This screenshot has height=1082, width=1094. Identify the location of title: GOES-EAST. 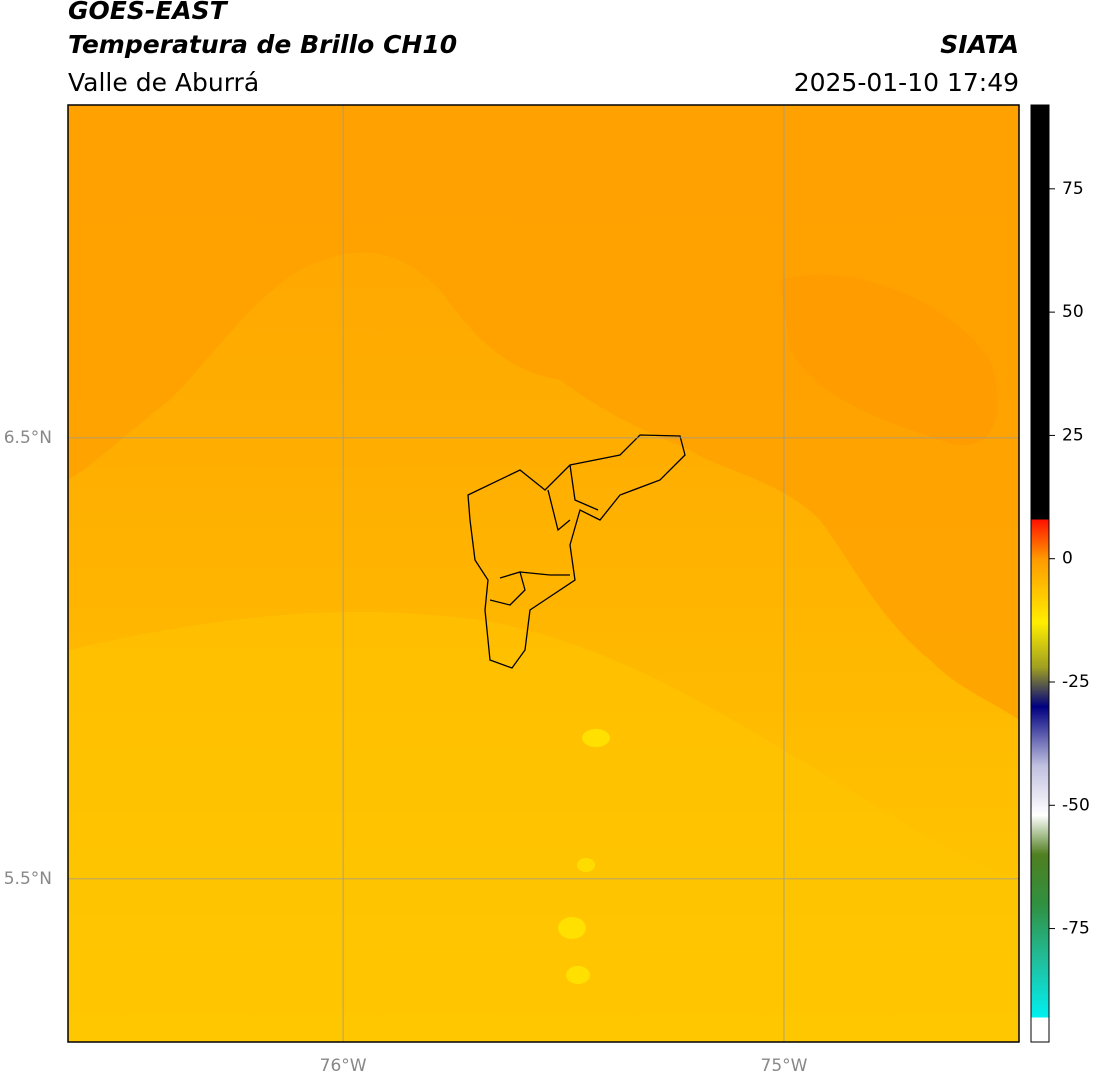
(148, 12).